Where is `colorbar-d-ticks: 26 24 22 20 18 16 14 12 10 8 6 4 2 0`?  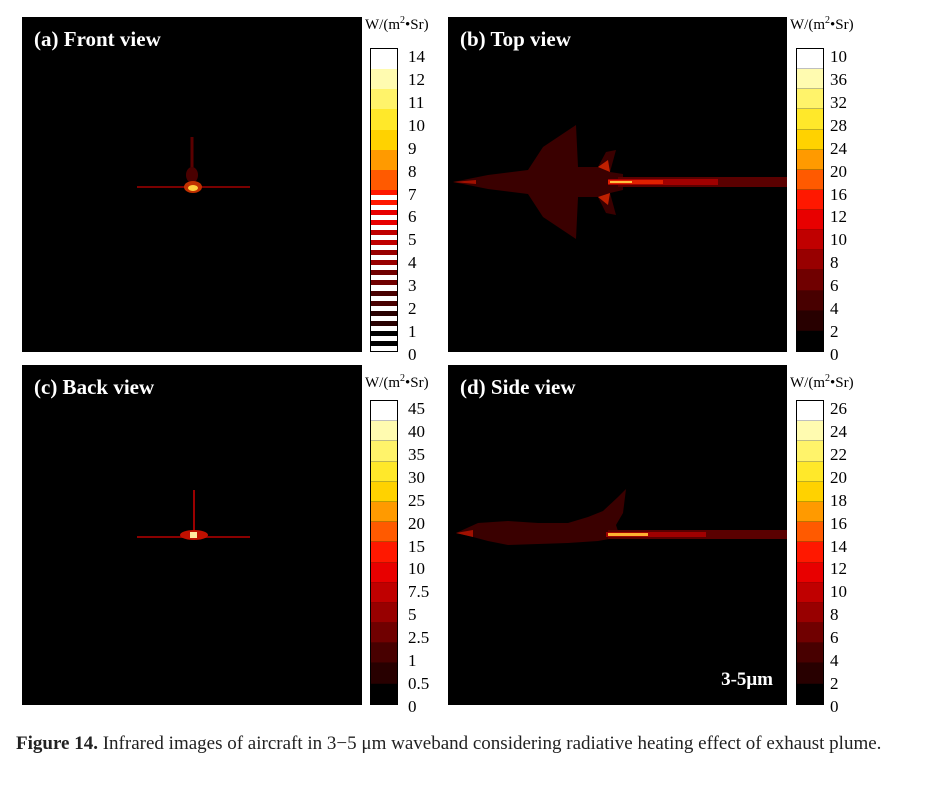
colorbar-d-ticks: 26 24 22 20 18 16 14 12 10 8 6 4 2 0 is located at coordinates (850, 557).